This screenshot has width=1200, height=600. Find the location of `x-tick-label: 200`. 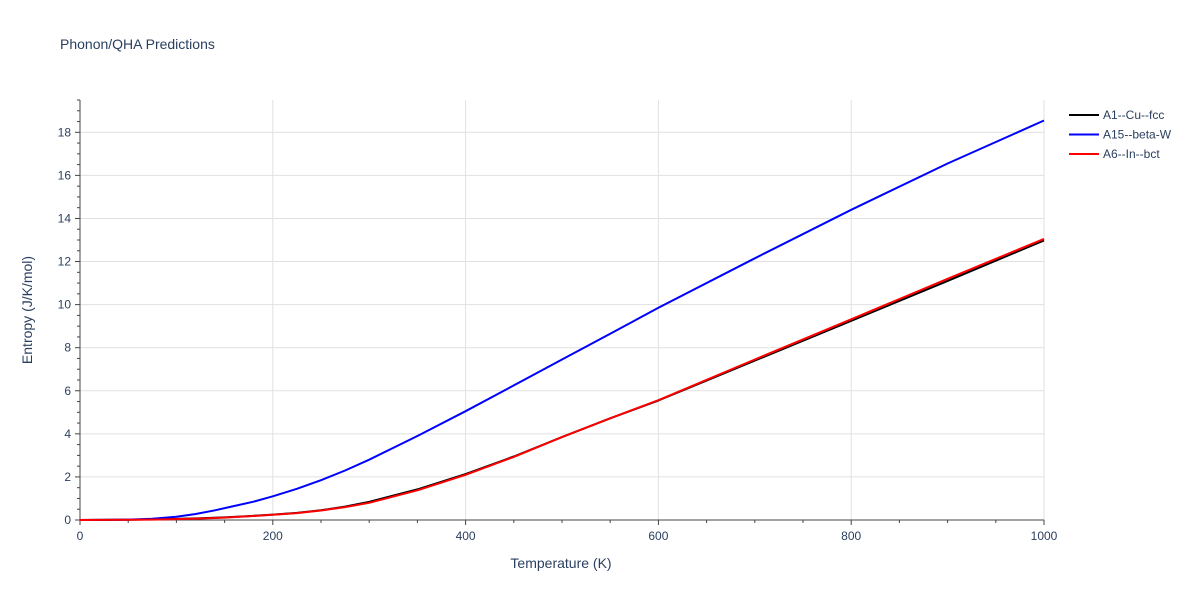

x-tick-label: 200 is located at coordinates (273, 536).